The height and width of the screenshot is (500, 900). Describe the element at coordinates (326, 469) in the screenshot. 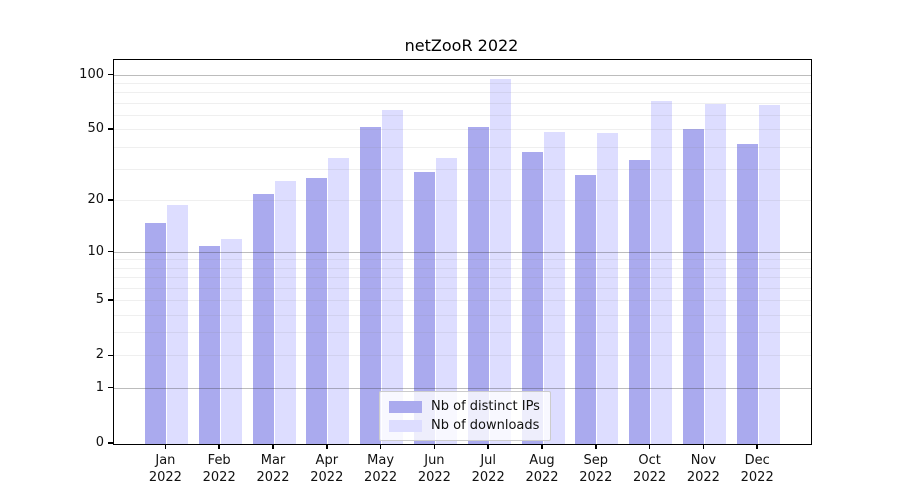

I see `x-tick-label-apr: Apr 2022` at that location.